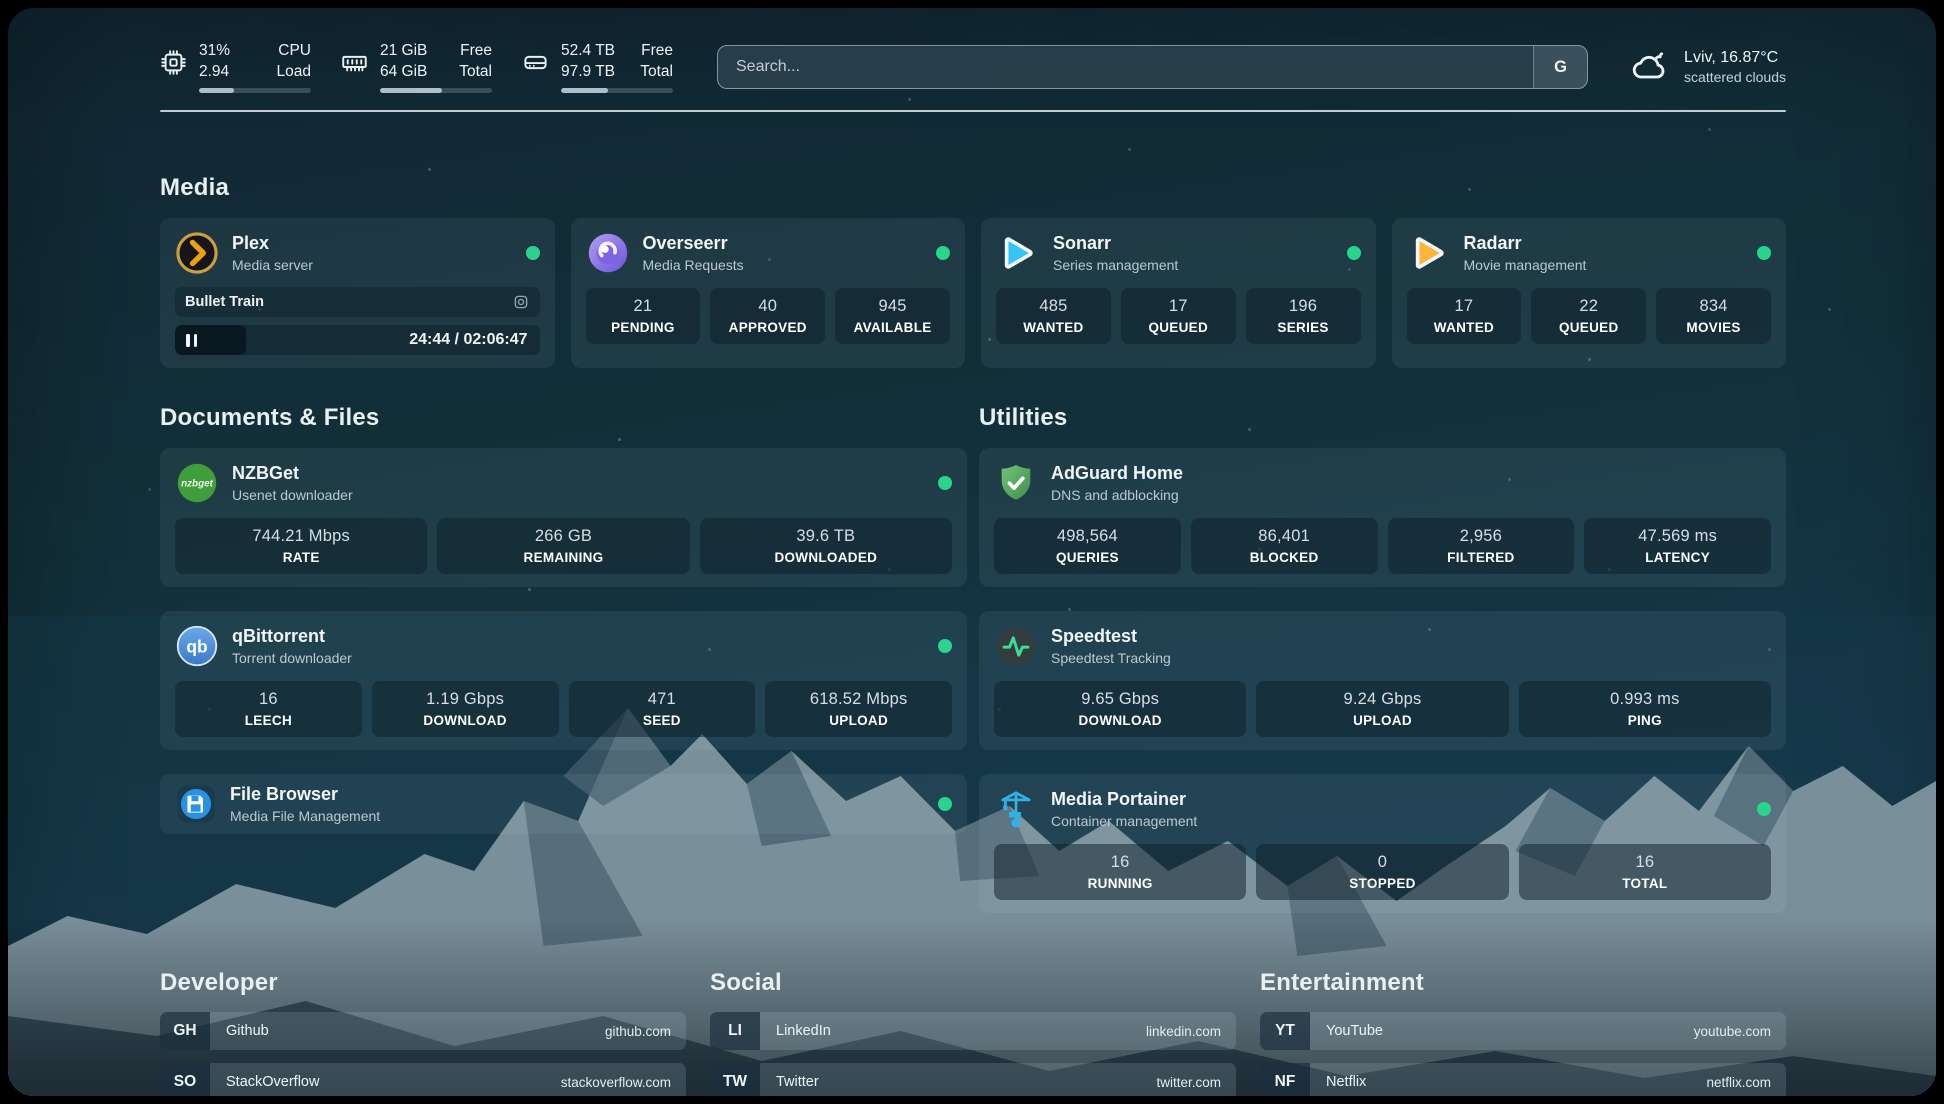 This screenshot has height=1104, width=1944. What do you see at coordinates (1731, 57) in the screenshot?
I see `weather-location-temp: Lviv, 16.87°C` at bounding box center [1731, 57].